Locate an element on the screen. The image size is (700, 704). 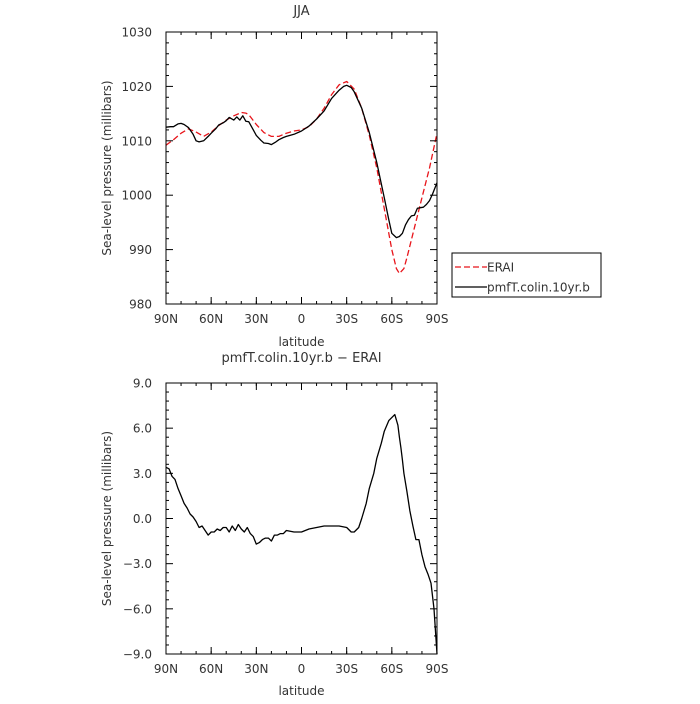
series-line-erai is located at coordinates (301, 177).